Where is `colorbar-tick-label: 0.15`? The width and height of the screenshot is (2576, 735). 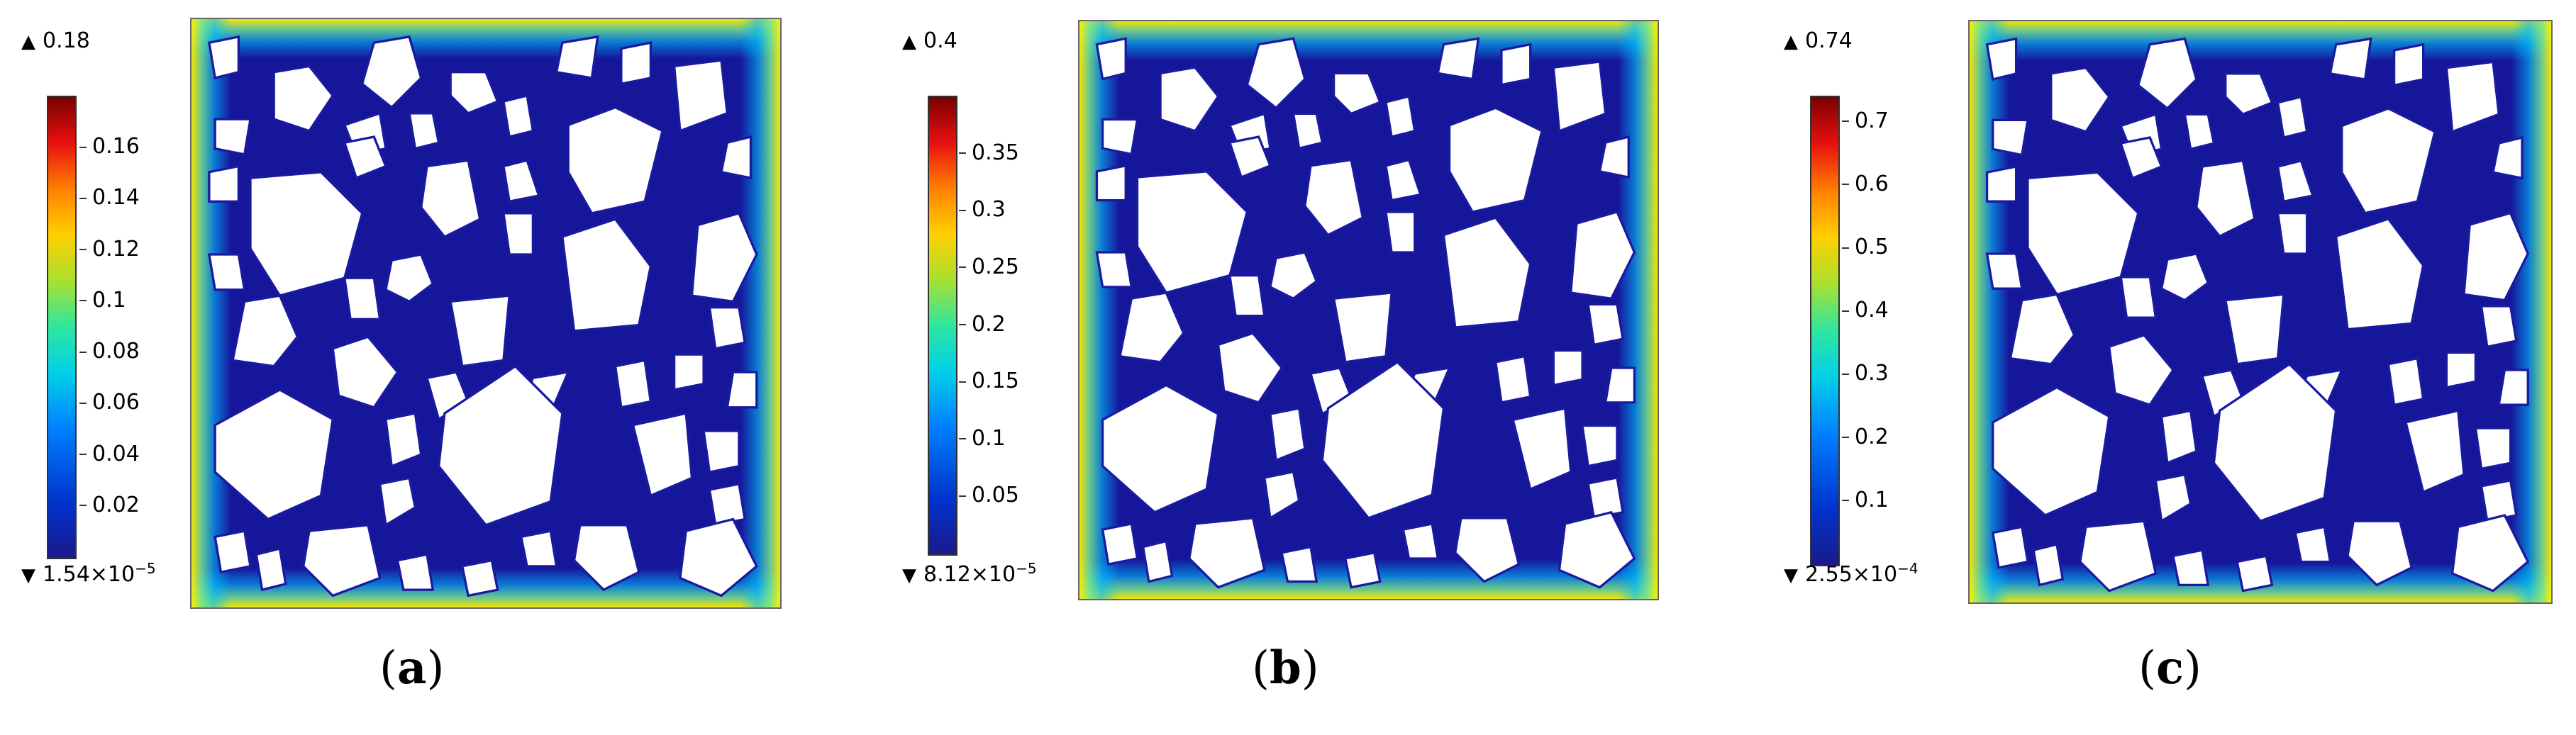
colorbar-tick-label: 0.15 is located at coordinates (989, 381).